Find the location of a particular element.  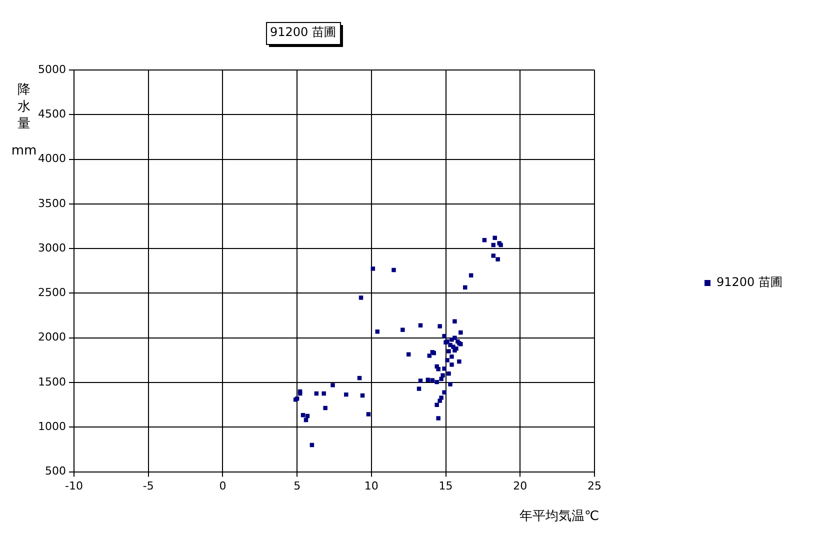

y-tick-label: 3000 is located at coordinates (52, 247).